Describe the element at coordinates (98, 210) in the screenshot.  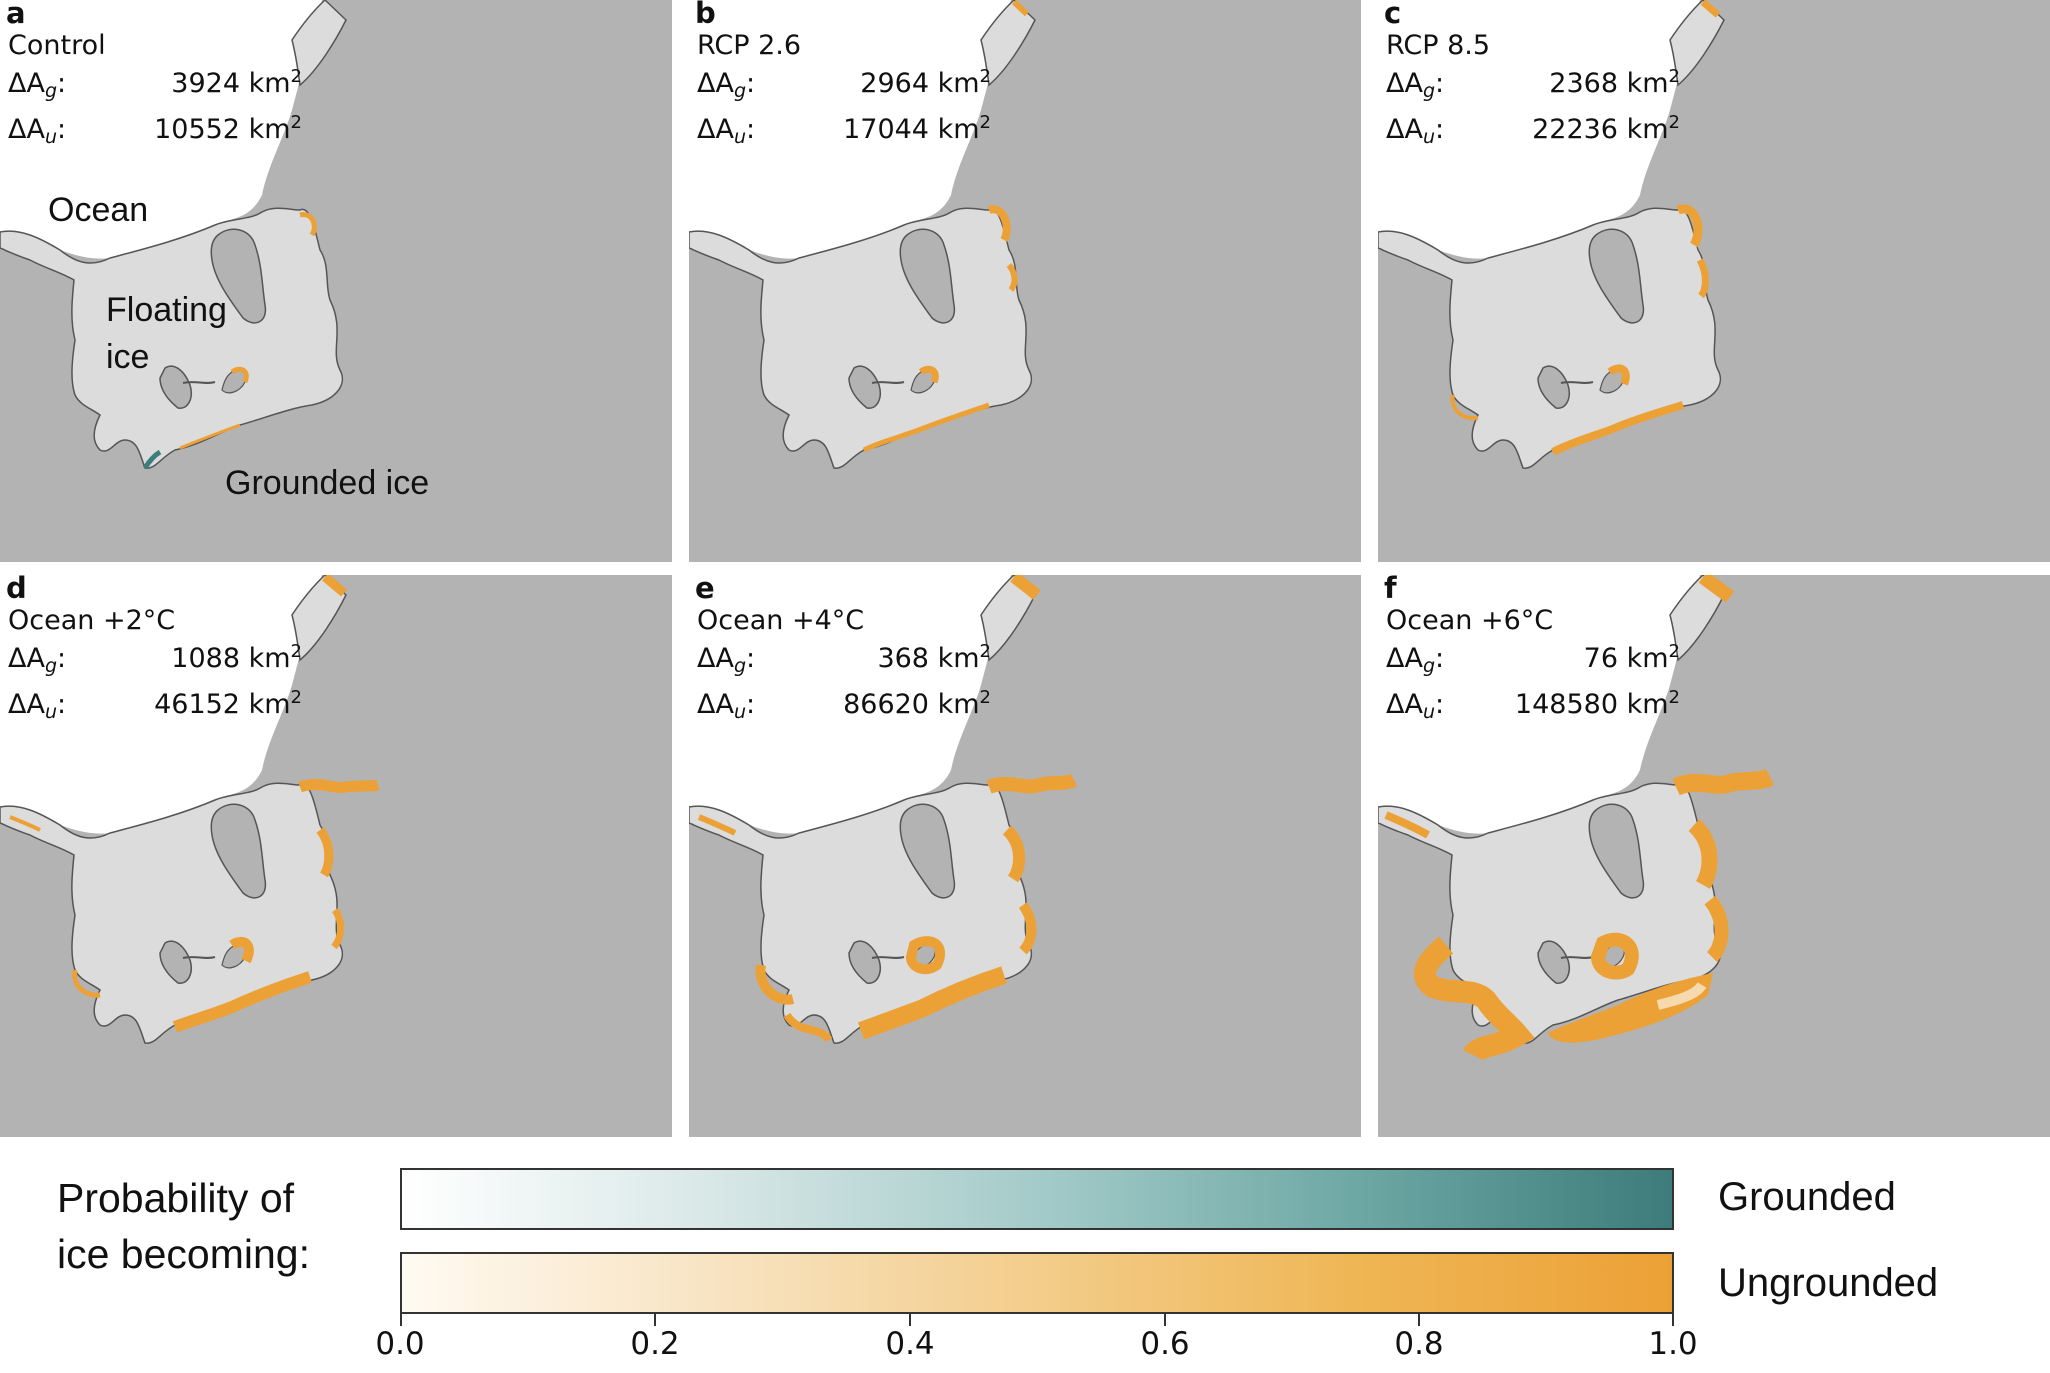
I see `ocean-label: Ocean` at that location.